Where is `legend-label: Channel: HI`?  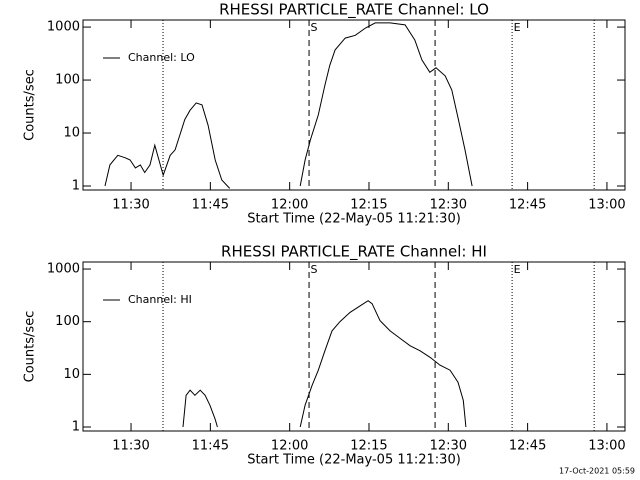
legend-label: Channel: HI is located at coordinates (160, 299).